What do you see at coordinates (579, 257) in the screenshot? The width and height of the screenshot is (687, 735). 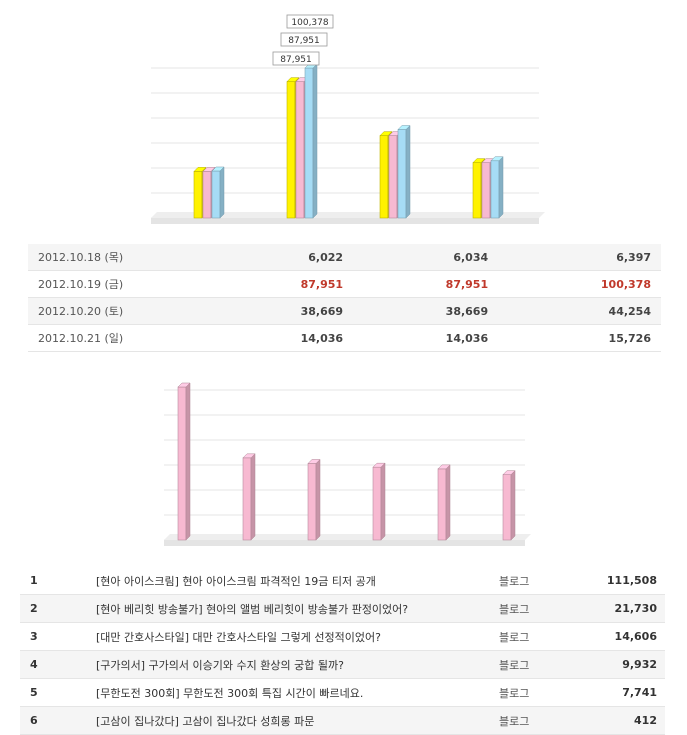 I see `value-c: 6,397` at bounding box center [579, 257].